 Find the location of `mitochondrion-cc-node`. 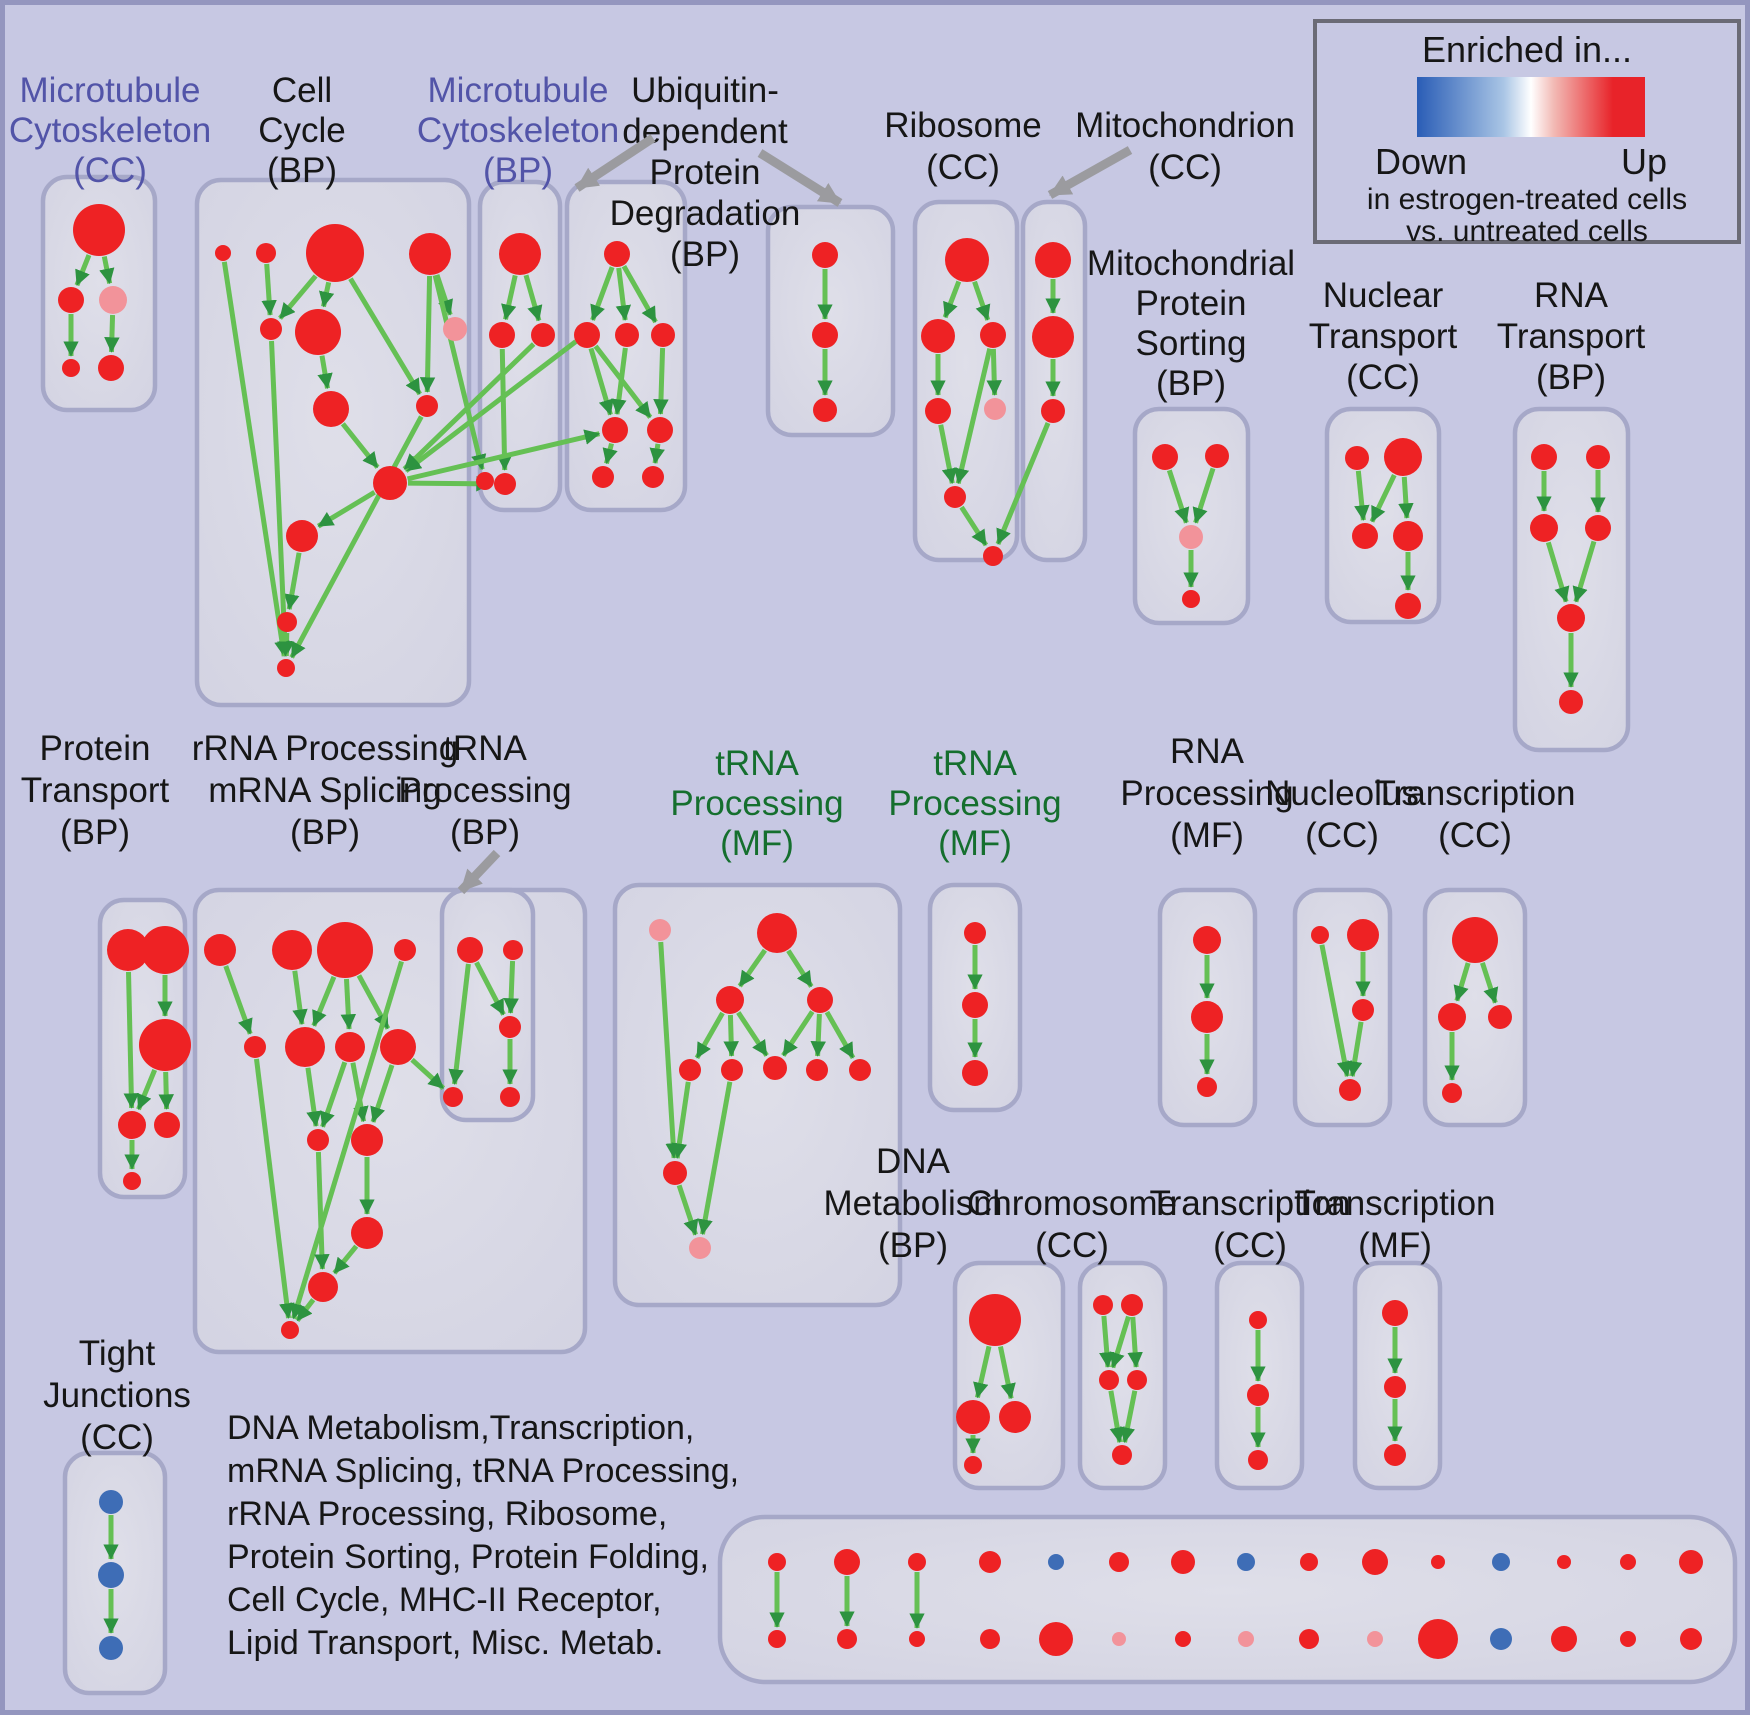

mitochondrion-cc-node is located at coordinates (1053, 411).